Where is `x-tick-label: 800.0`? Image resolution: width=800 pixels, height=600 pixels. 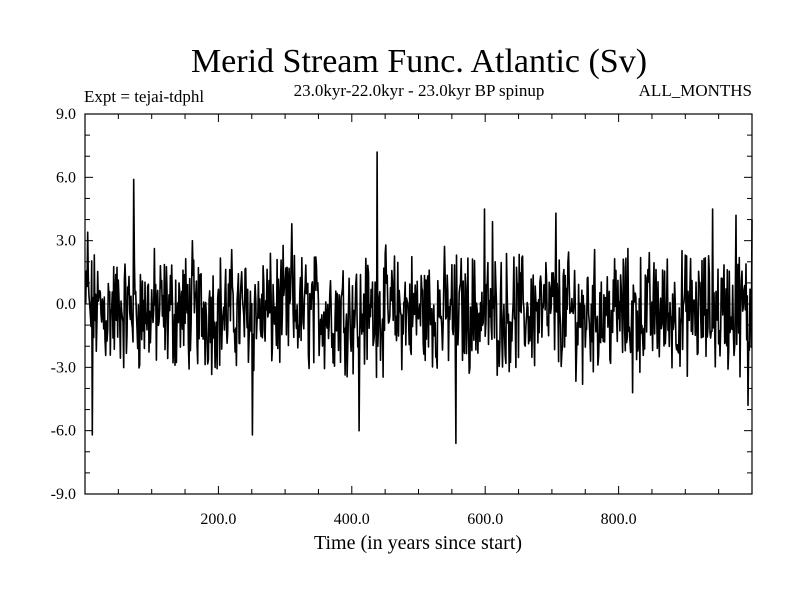
x-tick-label: 800.0 is located at coordinates (619, 519).